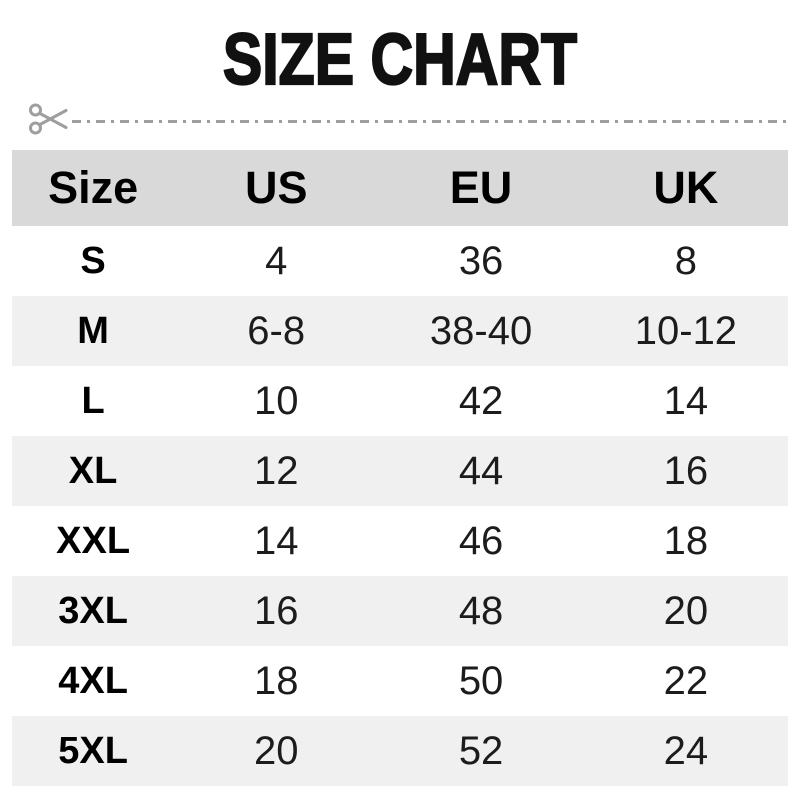 This screenshot has width=800, height=800. I want to click on uk-cell: 24, so click(686, 750).